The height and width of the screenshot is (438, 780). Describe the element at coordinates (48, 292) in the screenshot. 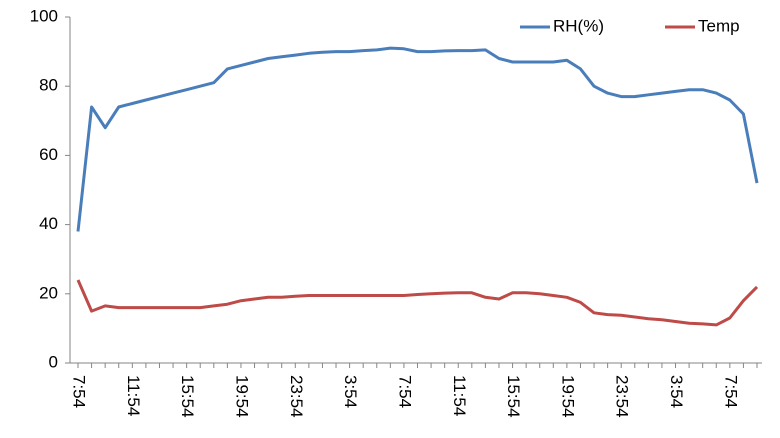

I see `y-tick-label: 20` at that location.